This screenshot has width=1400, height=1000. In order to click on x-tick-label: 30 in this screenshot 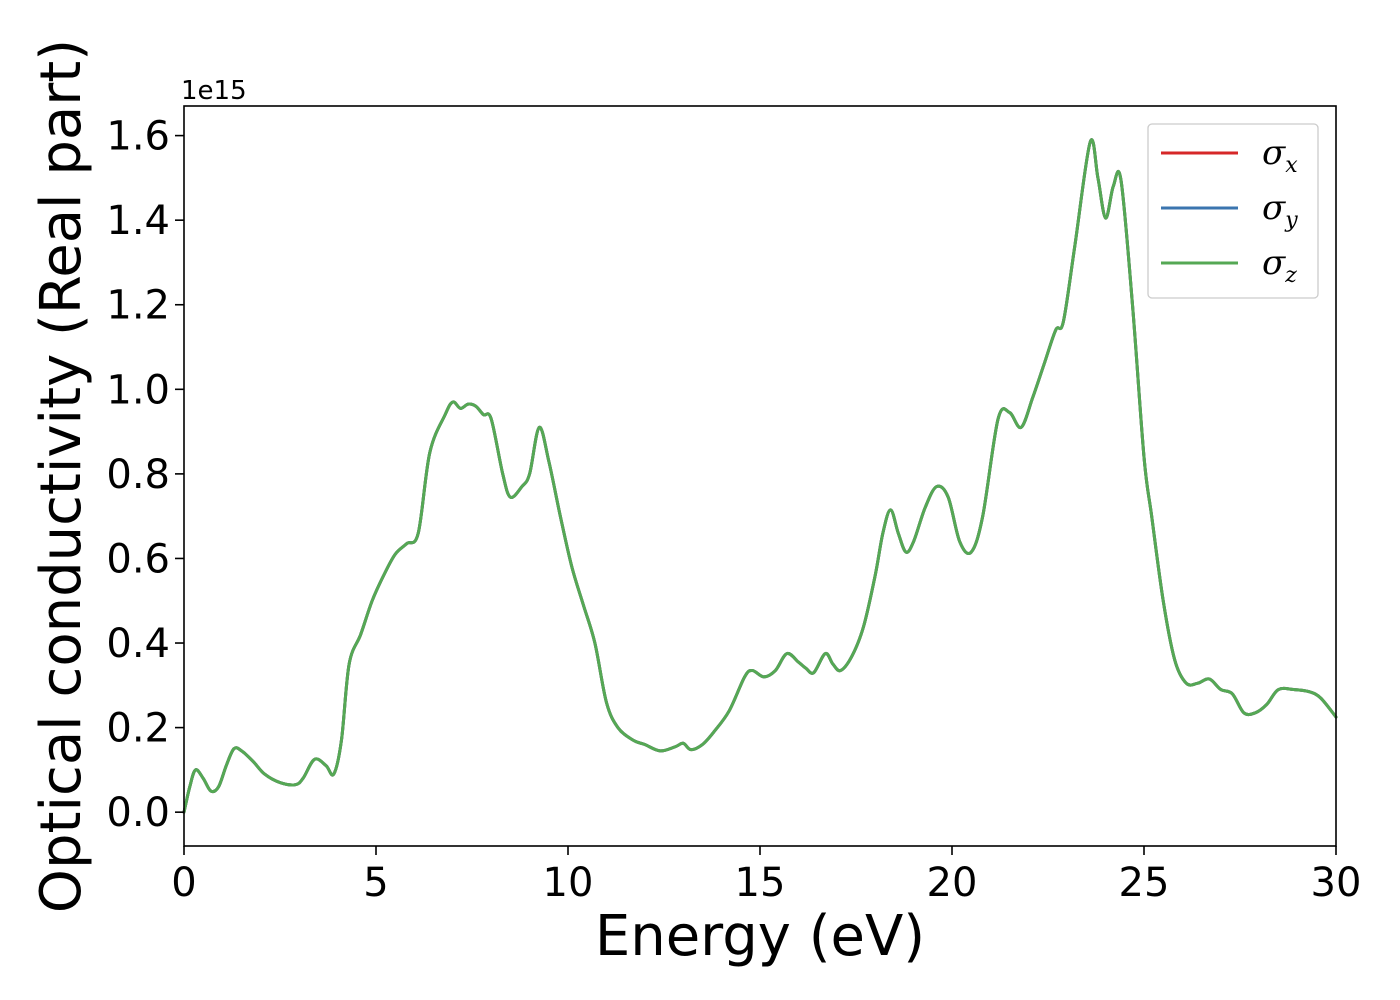, I will do `click(1336, 883)`.